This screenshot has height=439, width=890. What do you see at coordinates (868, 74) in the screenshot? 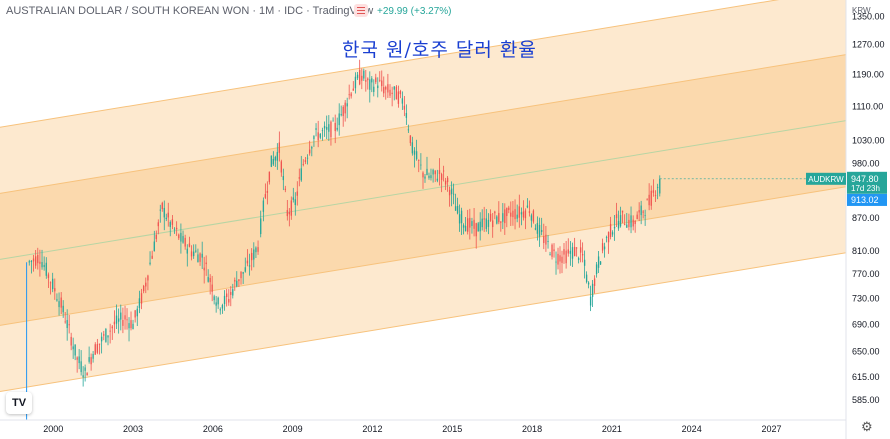
I see `y-tick-label: 1190.00` at bounding box center [868, 74].